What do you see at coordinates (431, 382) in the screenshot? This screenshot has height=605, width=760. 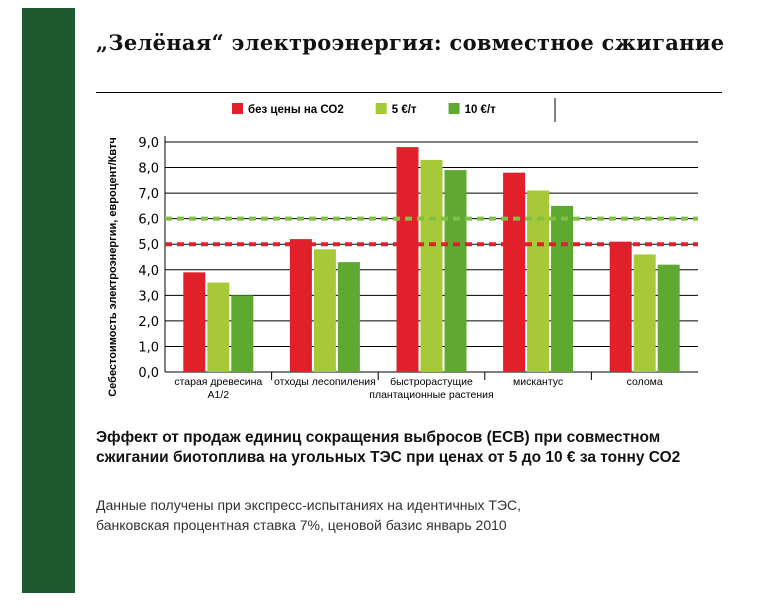 I see `x-tick-label: быстрорастущие` at bounding box center [431, 382].